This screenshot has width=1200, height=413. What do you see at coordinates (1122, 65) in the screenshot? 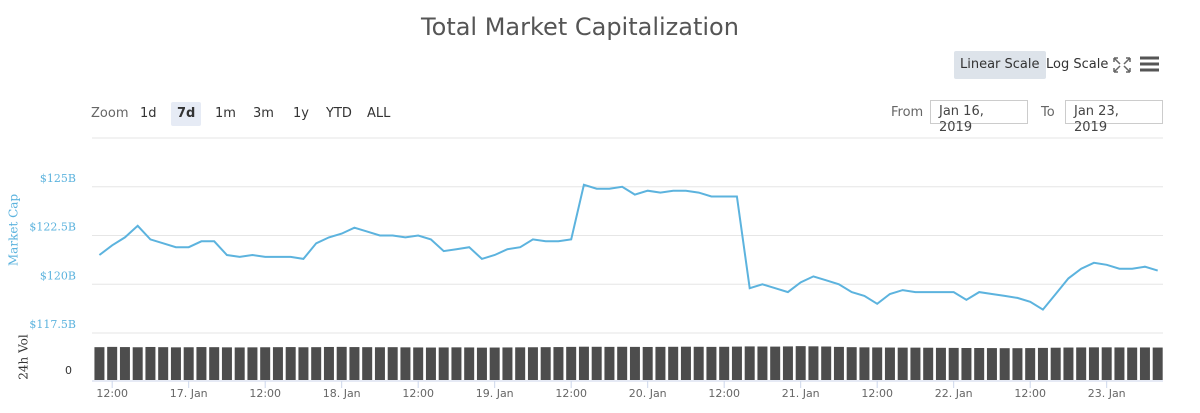
I see `fullscreen-icon` at bounding box center [1122, 65].